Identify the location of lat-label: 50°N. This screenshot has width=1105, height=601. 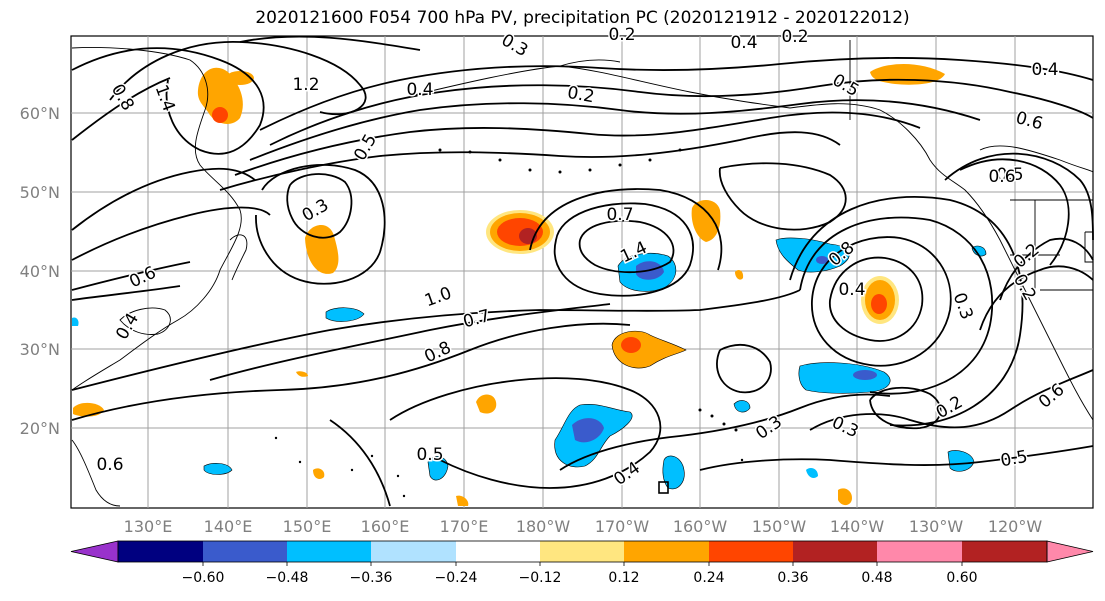
(40, 192).